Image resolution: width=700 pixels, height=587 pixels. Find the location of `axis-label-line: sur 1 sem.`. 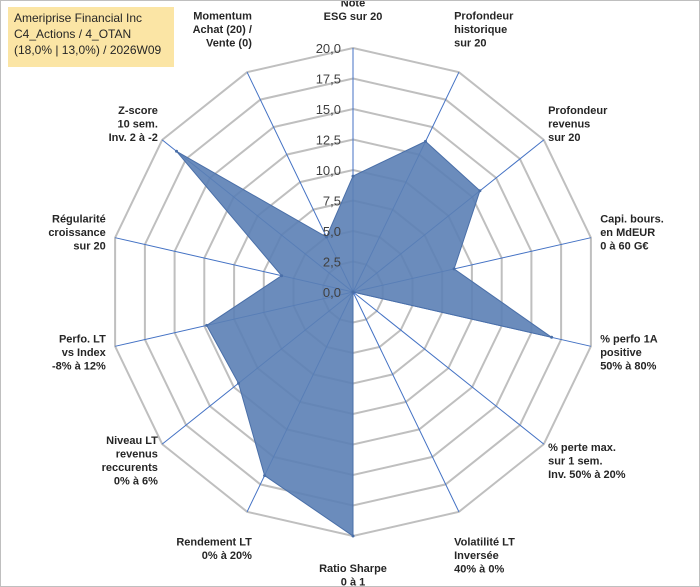

axis-label-line: sur 1 sem. is located at coordinates (575, 461).